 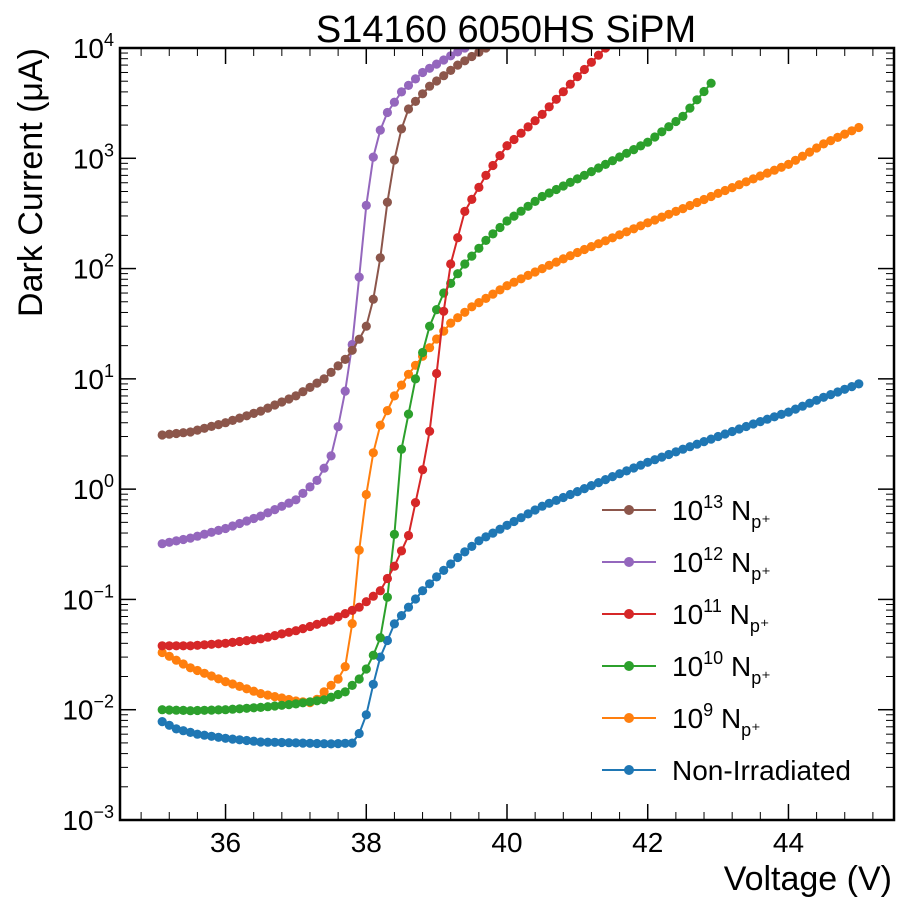 What do you see at coordinates (109, 40) in the screenshot?
I see `y-tick-exponent: 4` at bounding box center [109, 40].